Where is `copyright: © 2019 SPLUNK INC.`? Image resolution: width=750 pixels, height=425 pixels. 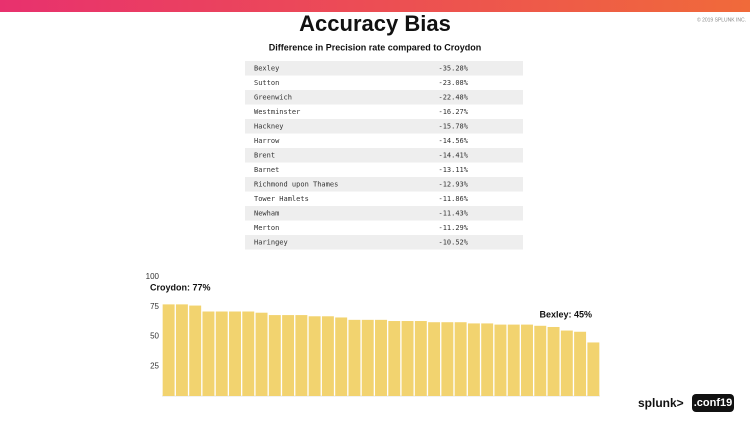
copyright: © 2019 SPLUNK INC. is located at coordinates (721, 19).